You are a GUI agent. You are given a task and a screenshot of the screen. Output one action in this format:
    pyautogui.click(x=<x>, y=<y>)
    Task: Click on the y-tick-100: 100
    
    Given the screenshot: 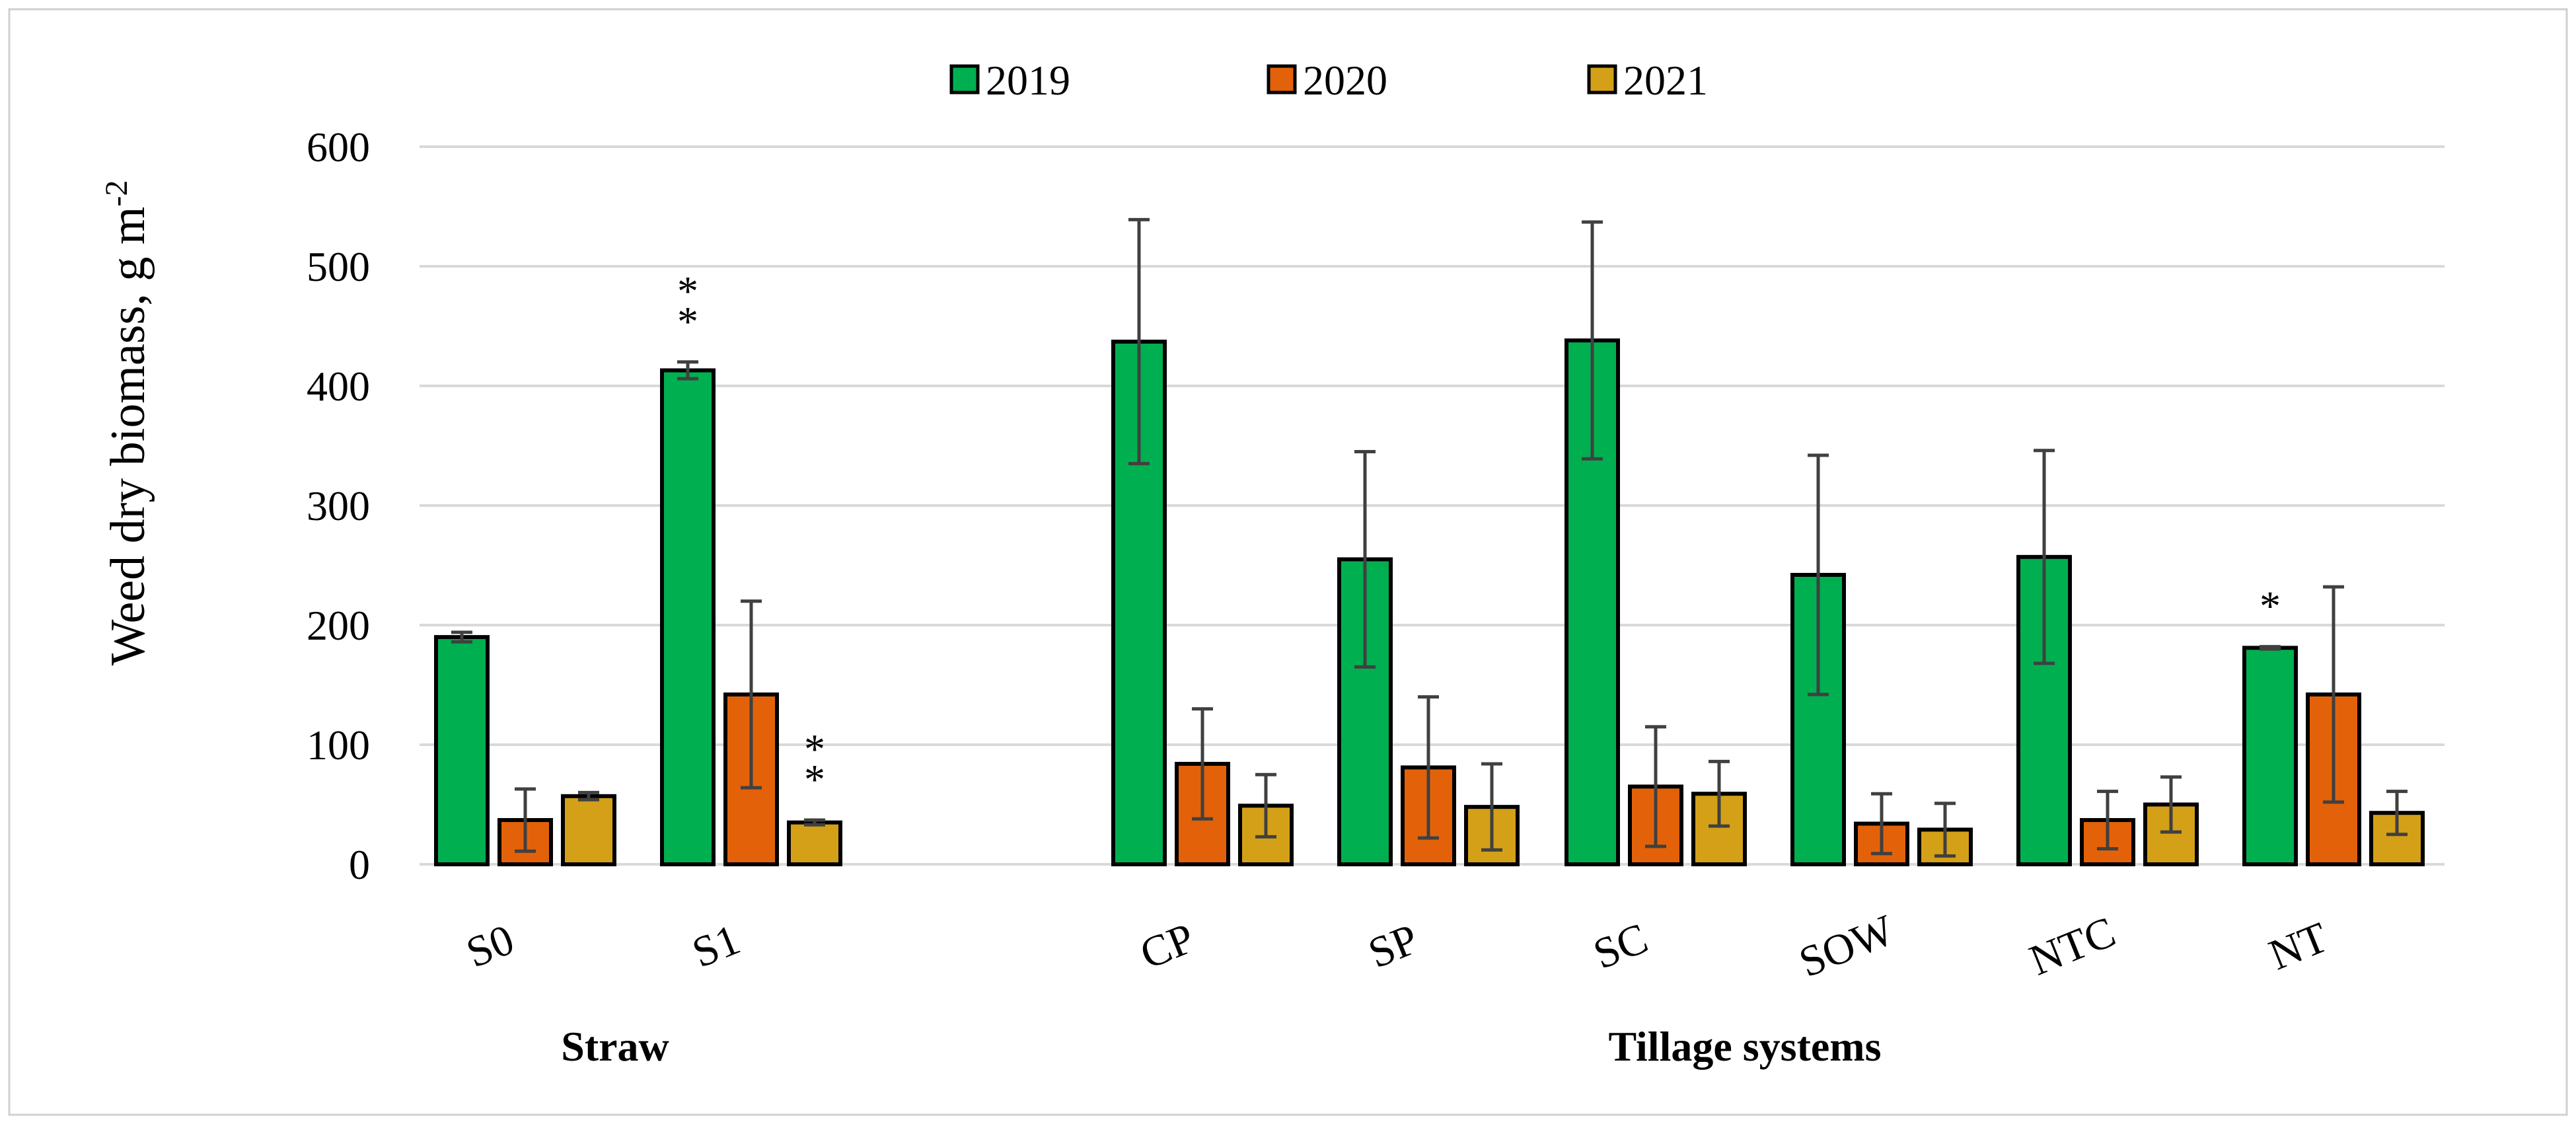 What is the action you would take?
    pyautogui.click(x=338, y=745)
    